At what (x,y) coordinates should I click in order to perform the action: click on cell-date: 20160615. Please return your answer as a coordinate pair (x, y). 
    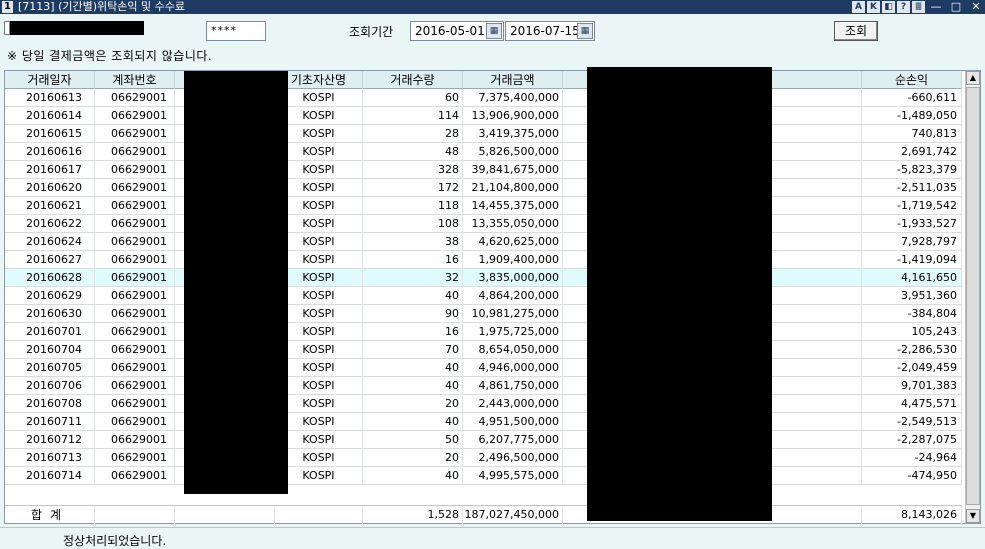
    Looking at the image, I should click on (50, 134).